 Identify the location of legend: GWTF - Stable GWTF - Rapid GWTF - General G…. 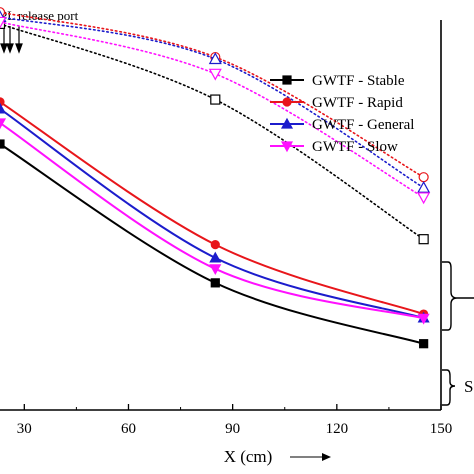
(342, 114).